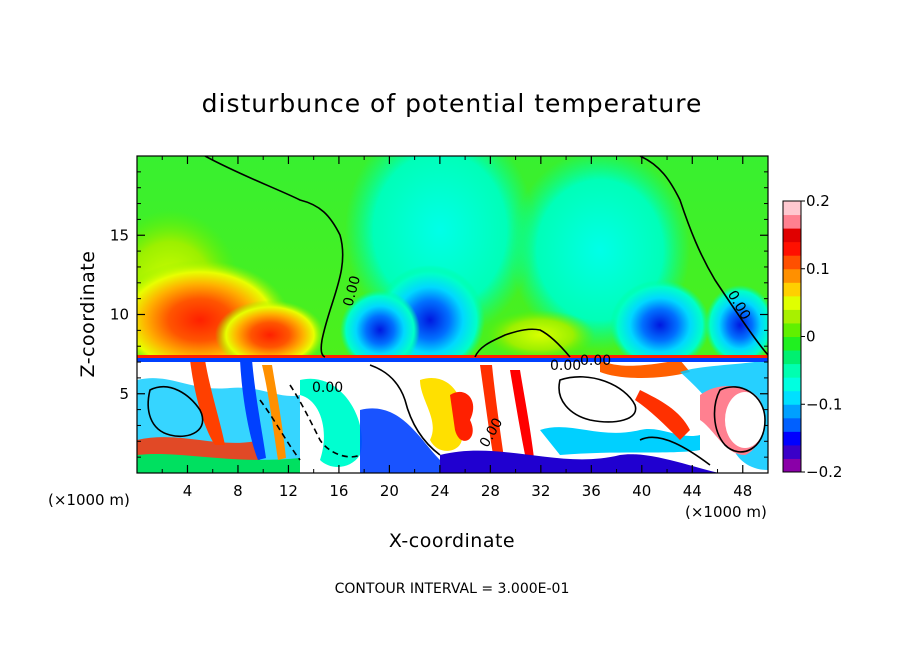  I want to click on colorbar-tick-label: 0.2, so click(818, 201).